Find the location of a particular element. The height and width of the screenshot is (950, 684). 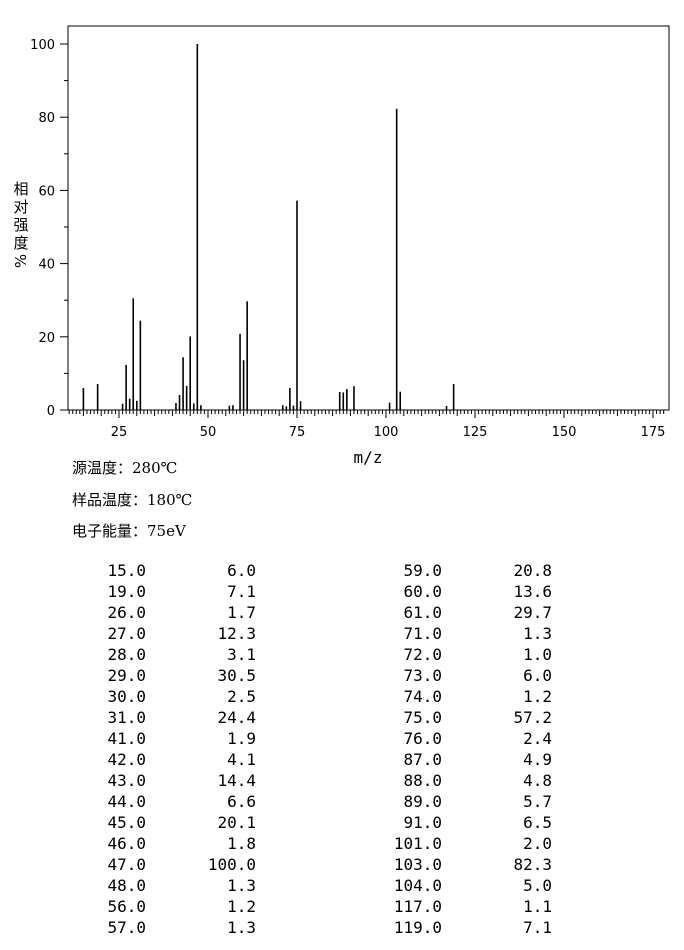

table-row: 57.0 1.3 119.0 7.1 is located at coordinates (342, 928).